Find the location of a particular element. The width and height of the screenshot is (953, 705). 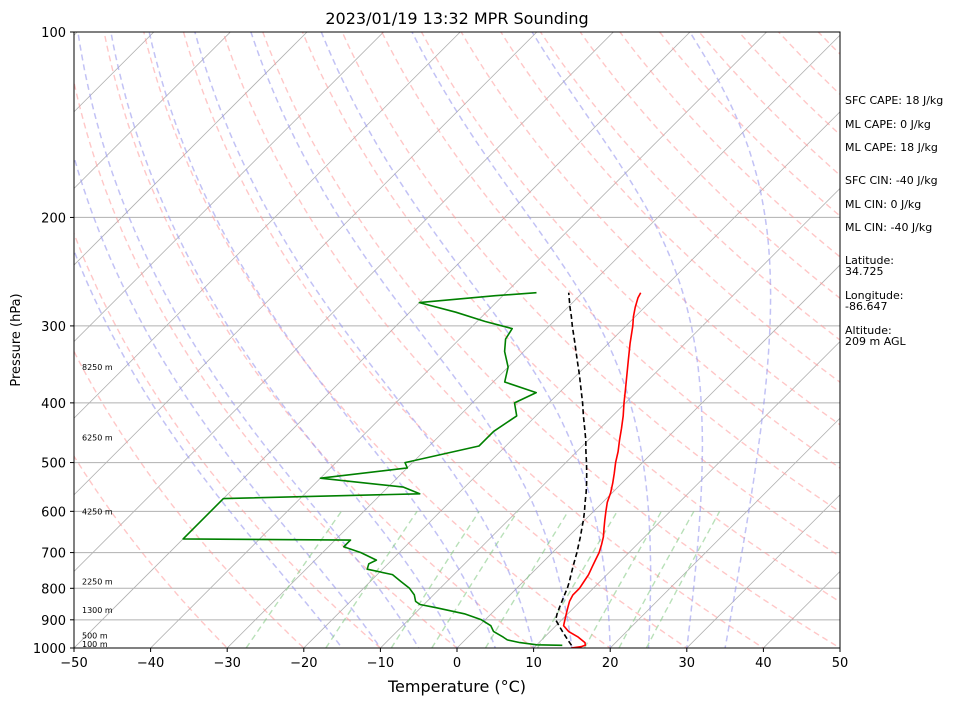

y-tick-label: 100 is located at coordinates (53, 33).